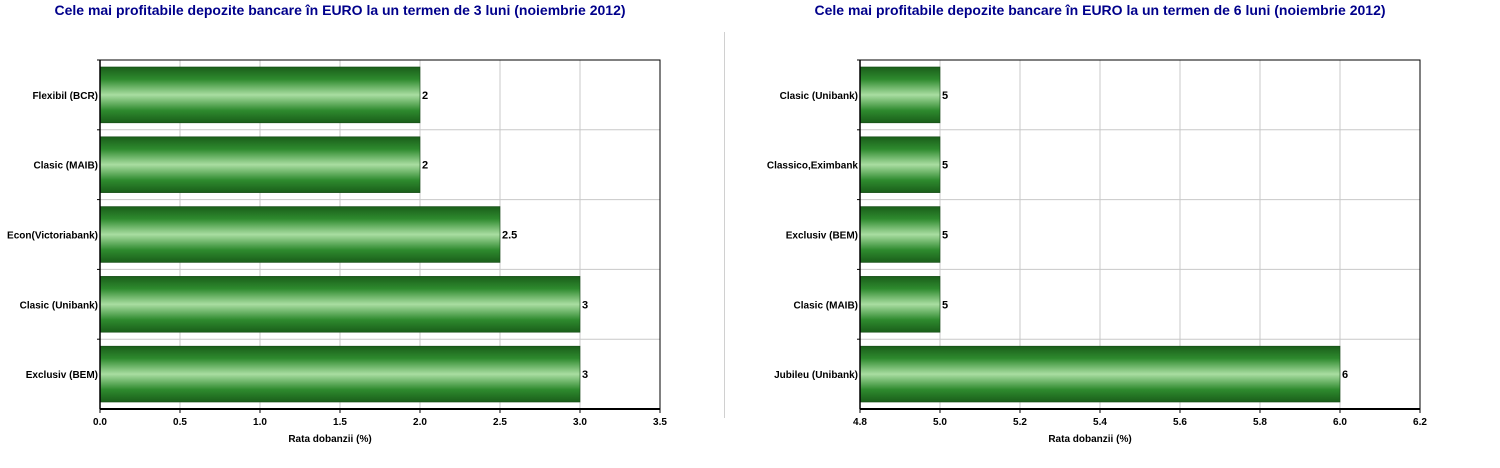 Image resolution: width=1500 pixels, height=468 pixels. I want to click on x-tick-label: 2.5, so click(500, 422).